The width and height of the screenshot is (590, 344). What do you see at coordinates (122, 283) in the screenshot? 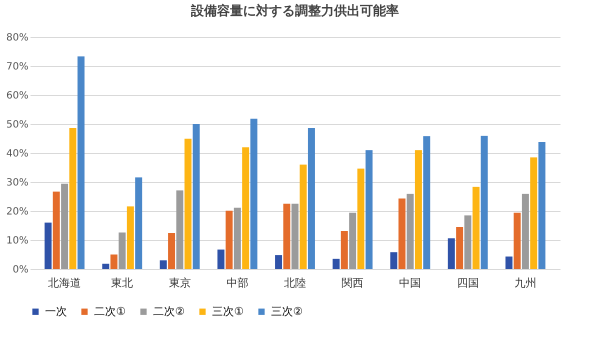
I see `x-tick-label: 東北` at bounding box center [122, 283].